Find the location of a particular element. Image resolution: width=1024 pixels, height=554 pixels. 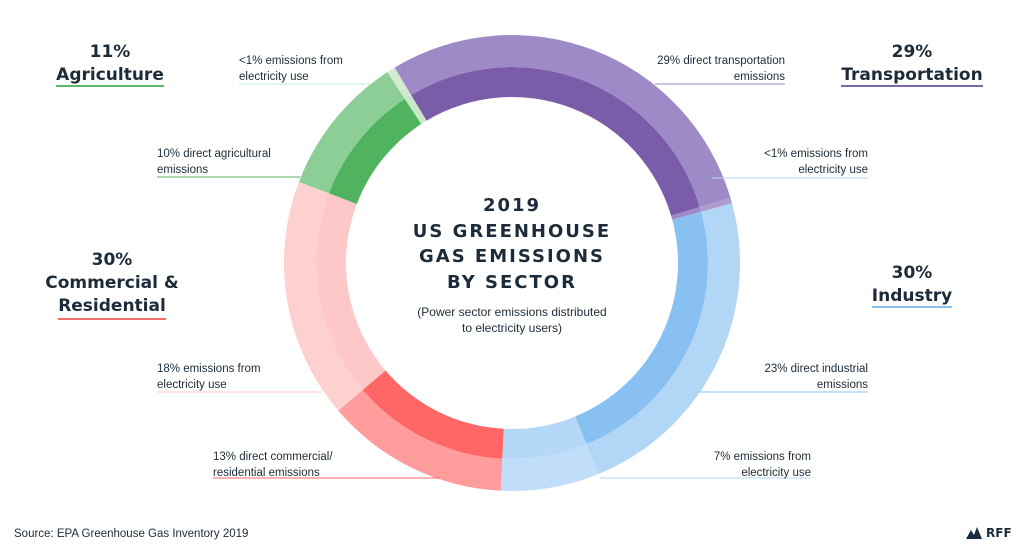

chart-subtitle-line: to electricity users) is located at coordinates (512, 328).